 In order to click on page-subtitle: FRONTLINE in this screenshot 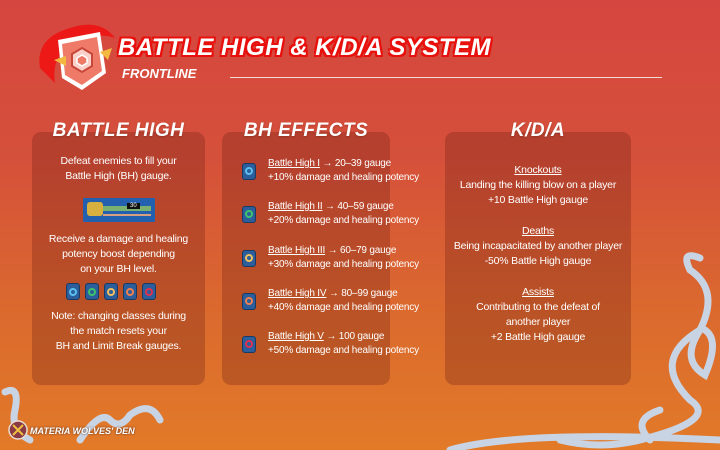, I will do `click(159, 73)`.